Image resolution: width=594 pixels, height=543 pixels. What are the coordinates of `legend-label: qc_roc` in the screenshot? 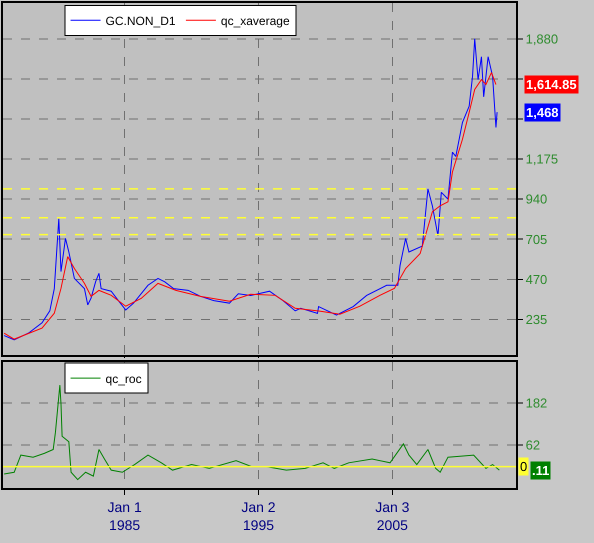 It's located at (124, 379).